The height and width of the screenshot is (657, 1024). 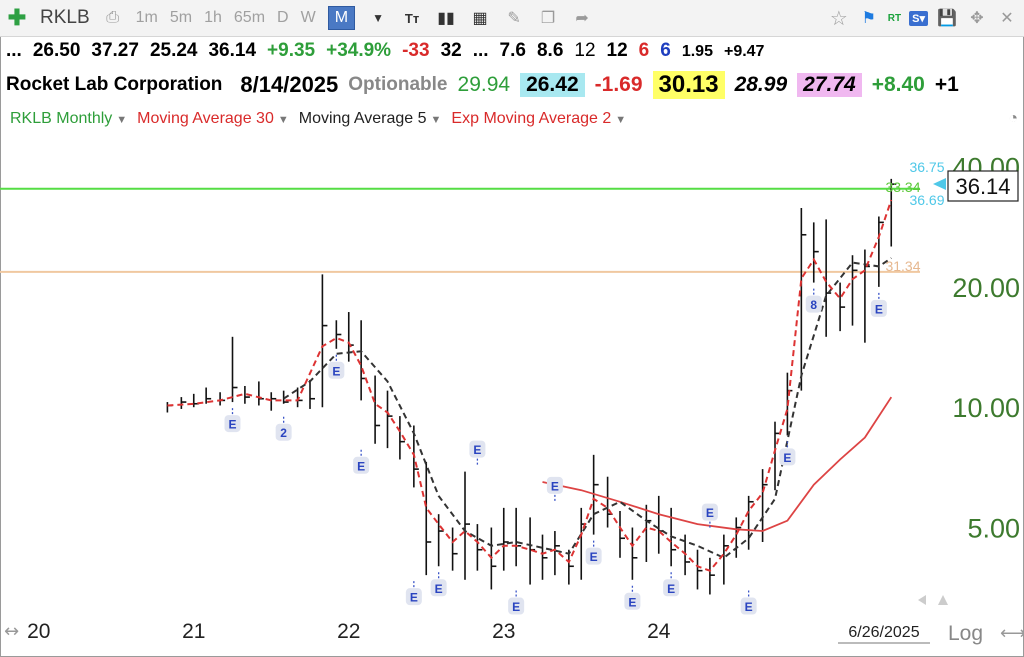 What do you see at coordinates (232, 50) in the screenshot?
I see `quote-value: 36.14` at bounding box center [232, 50].